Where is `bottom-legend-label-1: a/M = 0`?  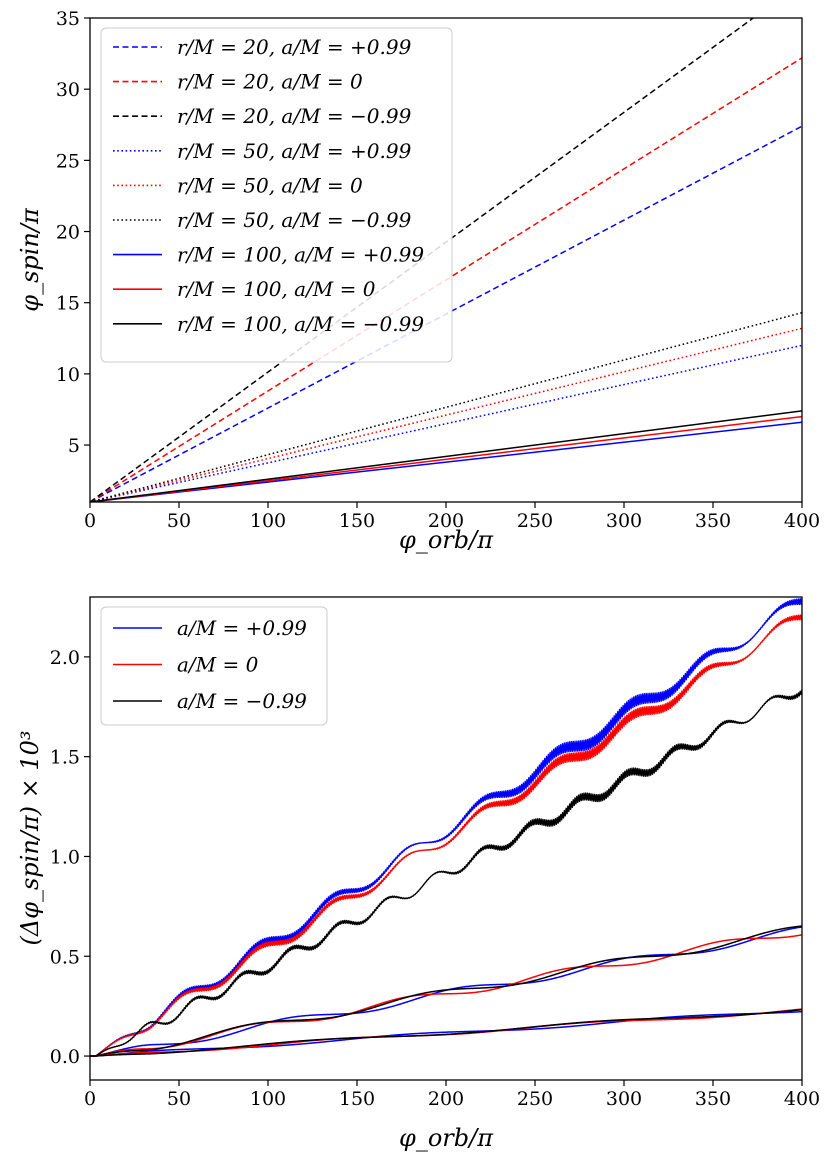
bottom-legend-label-1: a/M = 0 is located at coordinates (218, 665).